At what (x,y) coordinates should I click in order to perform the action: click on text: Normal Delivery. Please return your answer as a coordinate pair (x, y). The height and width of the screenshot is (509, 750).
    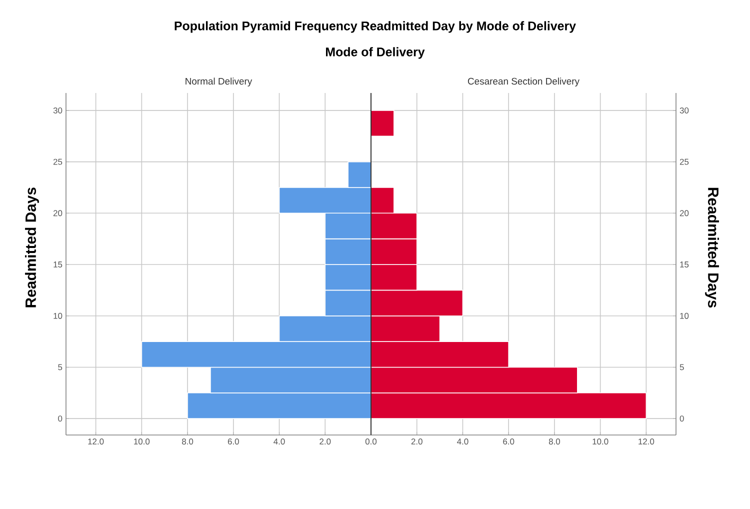
    Looking at the image, I should click on (219, 82).